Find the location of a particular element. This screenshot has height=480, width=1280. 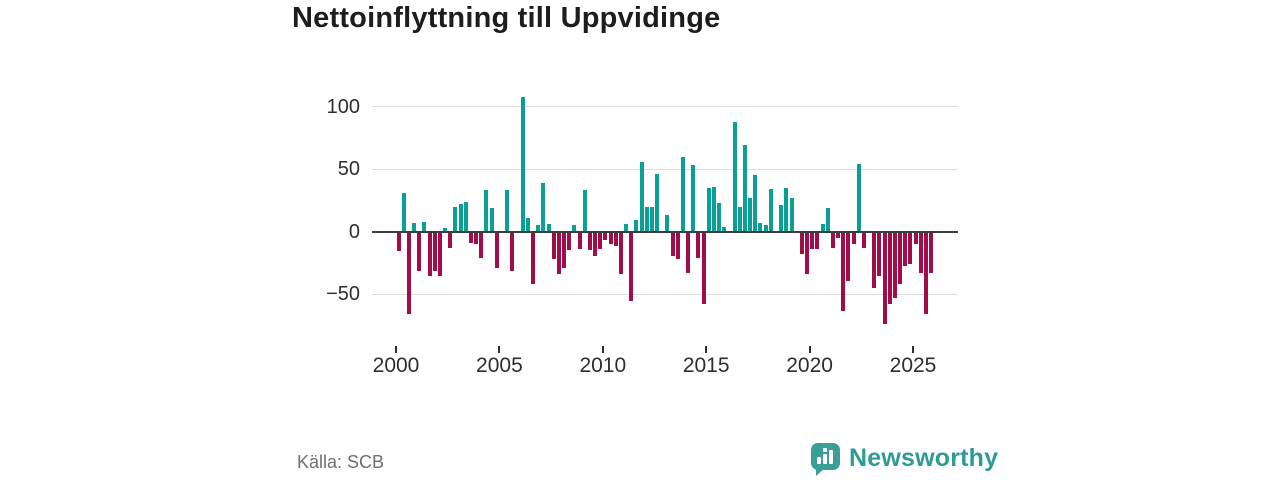

x-tick-label: 2015 is located at coordinates (706, 365).